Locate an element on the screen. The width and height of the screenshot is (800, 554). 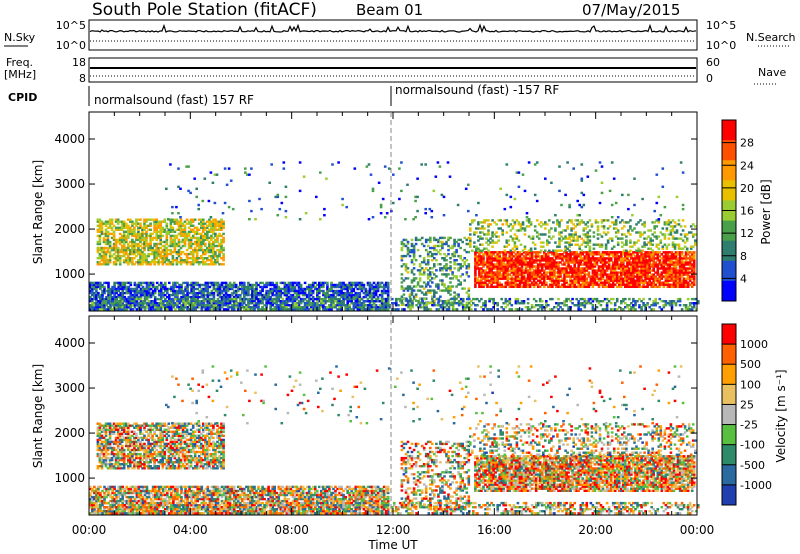
nsky-trace is located at coordinates (393, 28).